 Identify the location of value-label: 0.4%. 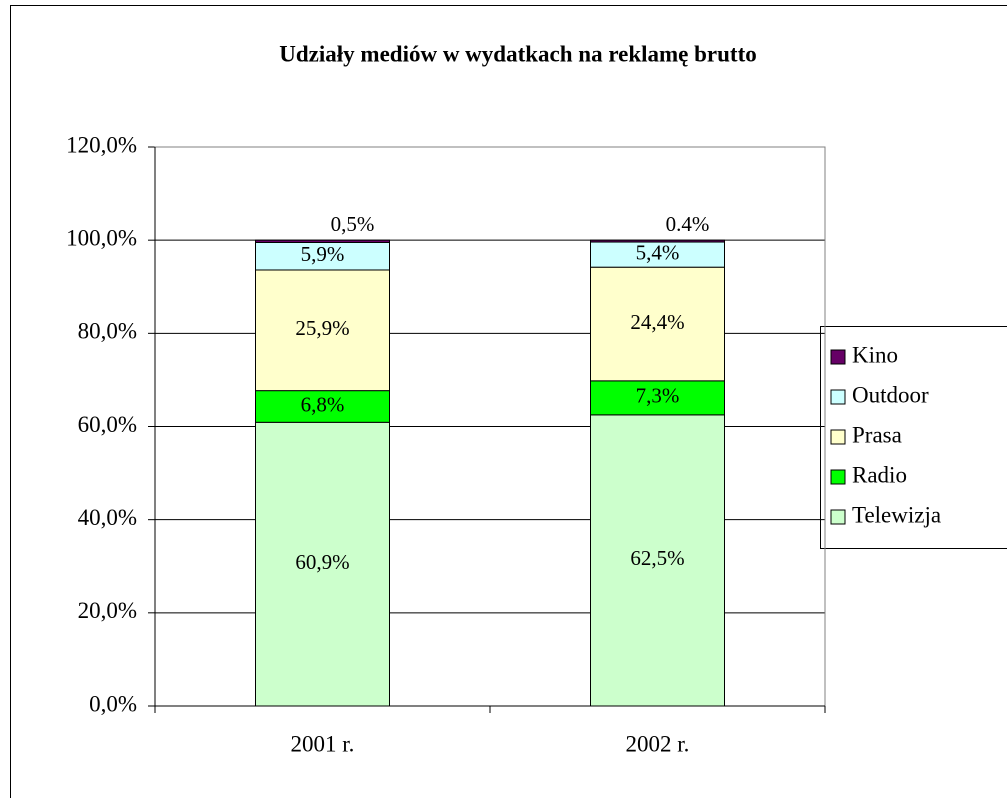
(688, 224).